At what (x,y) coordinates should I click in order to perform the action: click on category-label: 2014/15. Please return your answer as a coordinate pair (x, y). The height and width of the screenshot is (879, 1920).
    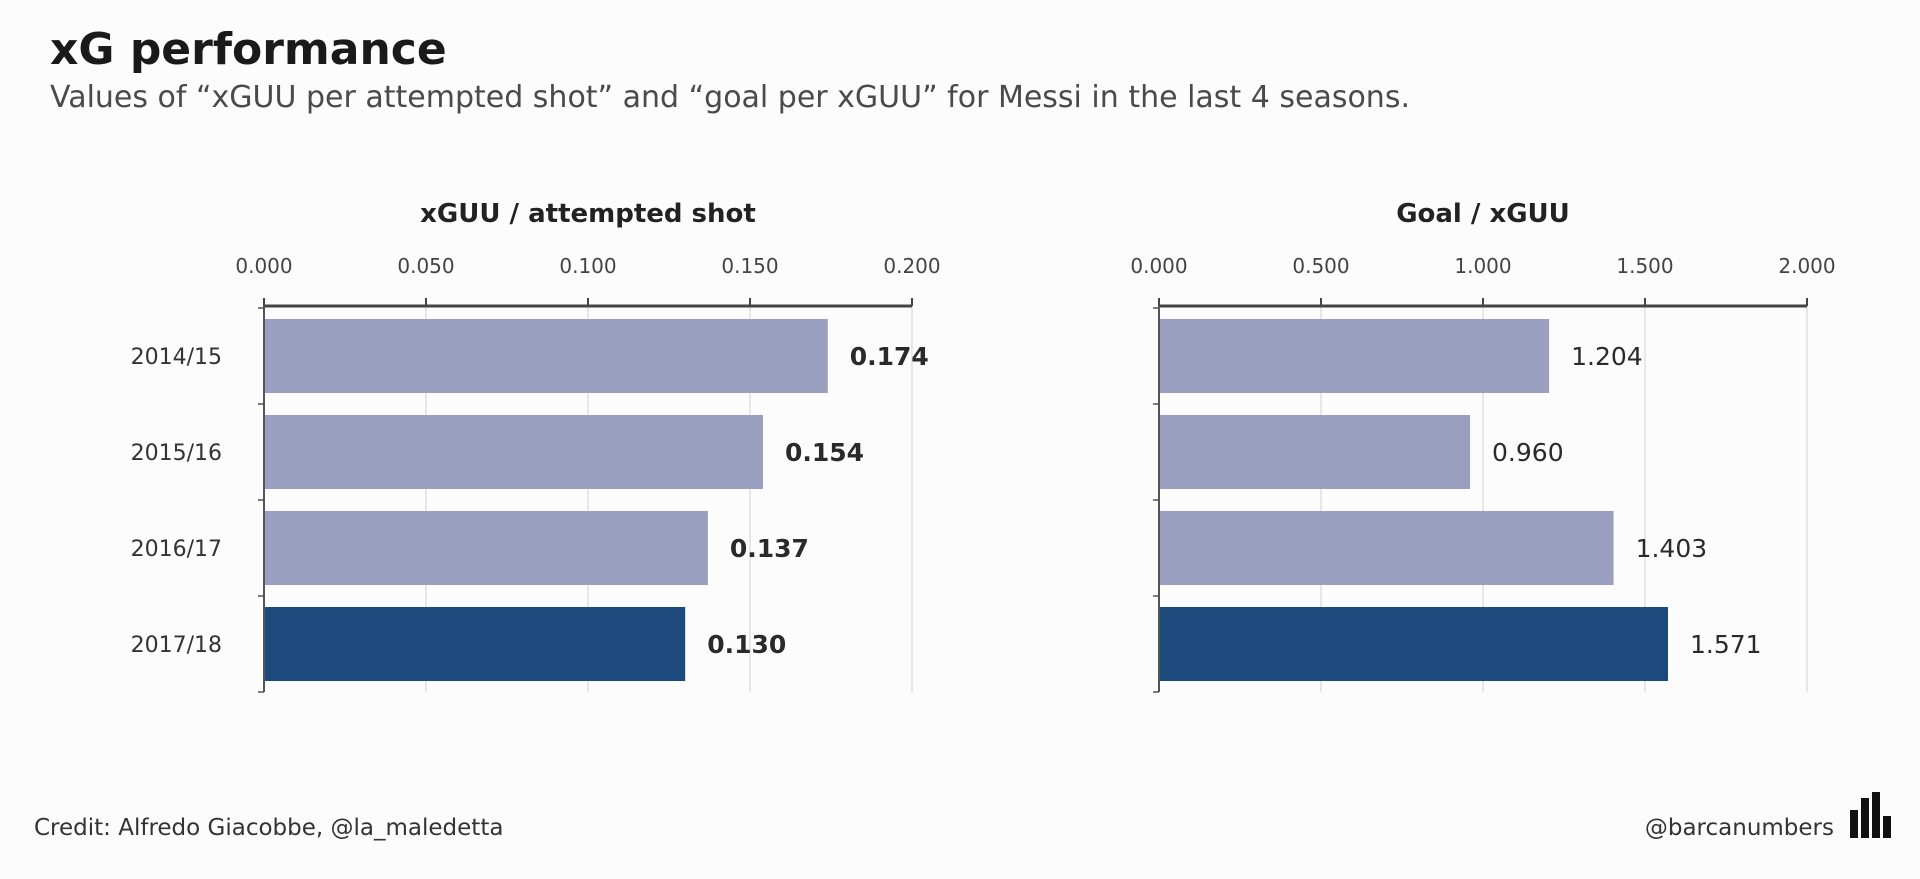
    Looking at the image, I should click on (176, 357).